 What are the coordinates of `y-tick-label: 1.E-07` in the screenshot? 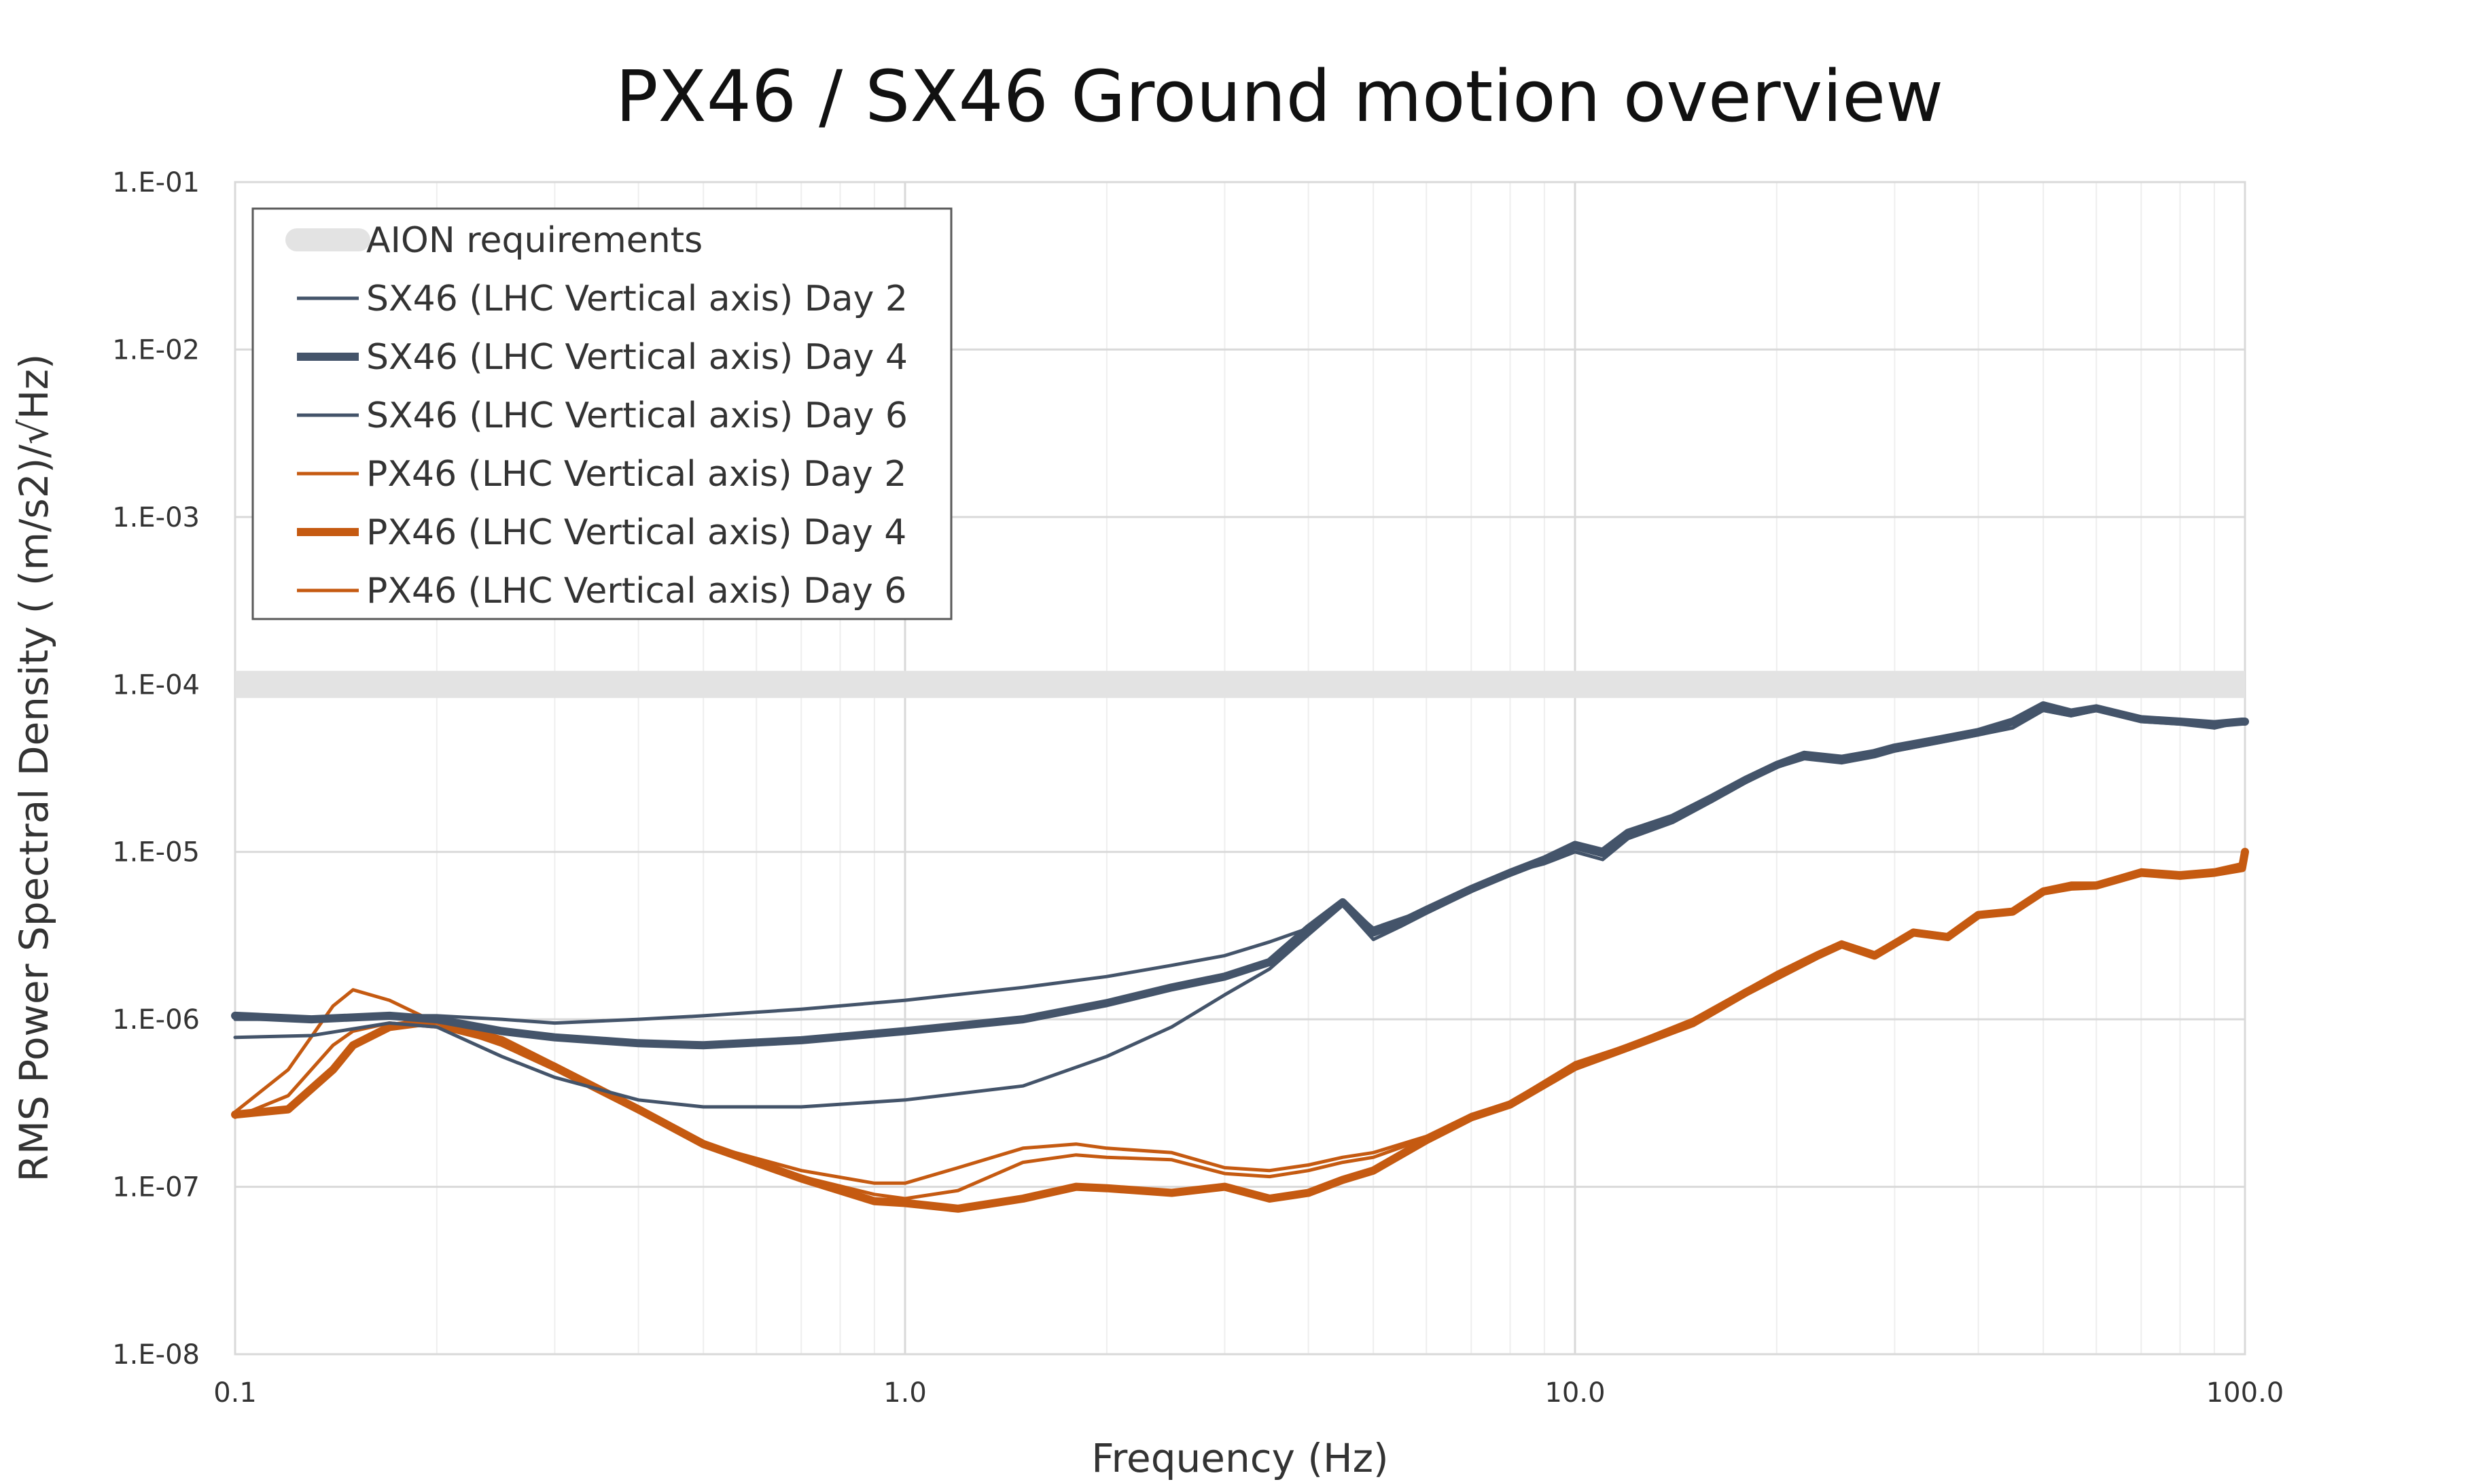 It's located at (156, 1187).